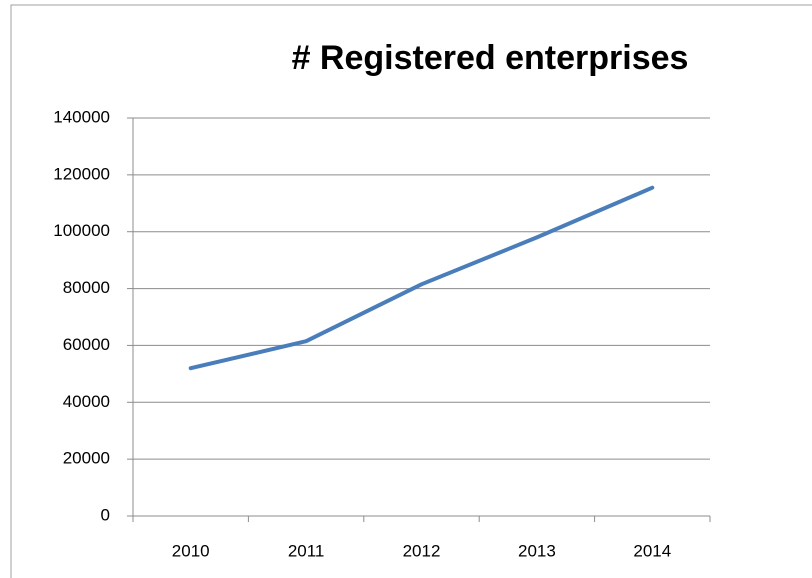 This screenshot has height=578, width=812. I want to click on x-tick-label: 2011, so click(306, 550).